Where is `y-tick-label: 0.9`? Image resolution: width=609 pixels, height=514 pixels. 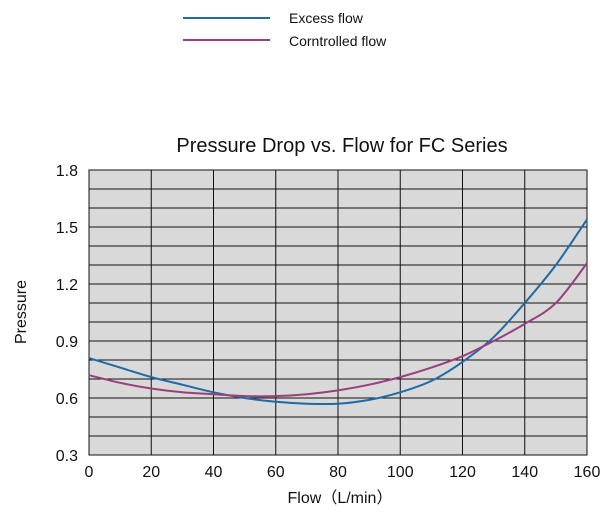 y-tick-label: 0.9 is located at coordinates (67, 342).